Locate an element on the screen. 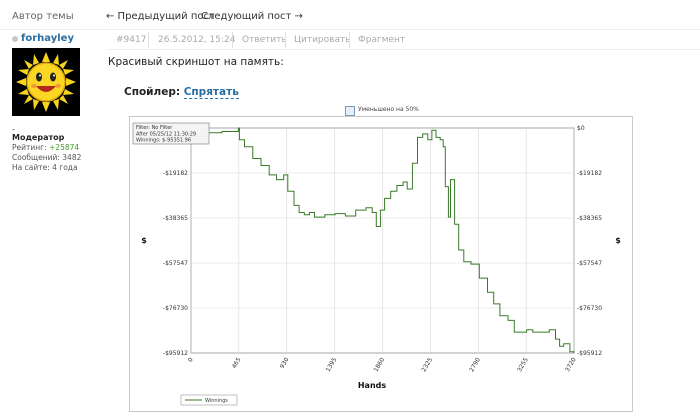 Image resolution: width=700 pixels, height=416 pixels. info-box-bg is located at coordinates (171, 133).